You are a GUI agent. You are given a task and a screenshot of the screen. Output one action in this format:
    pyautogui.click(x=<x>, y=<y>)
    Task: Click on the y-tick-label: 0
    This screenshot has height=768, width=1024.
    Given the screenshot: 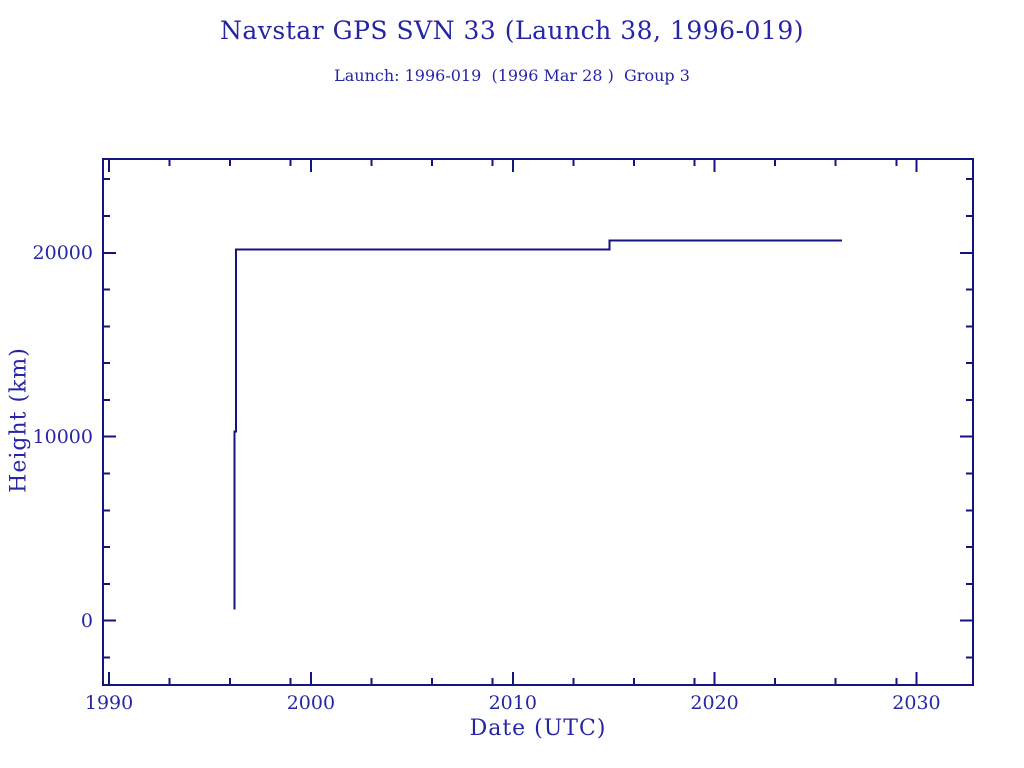 What is the action you would take?
    pyautogui.click(x=86, y=620)
    